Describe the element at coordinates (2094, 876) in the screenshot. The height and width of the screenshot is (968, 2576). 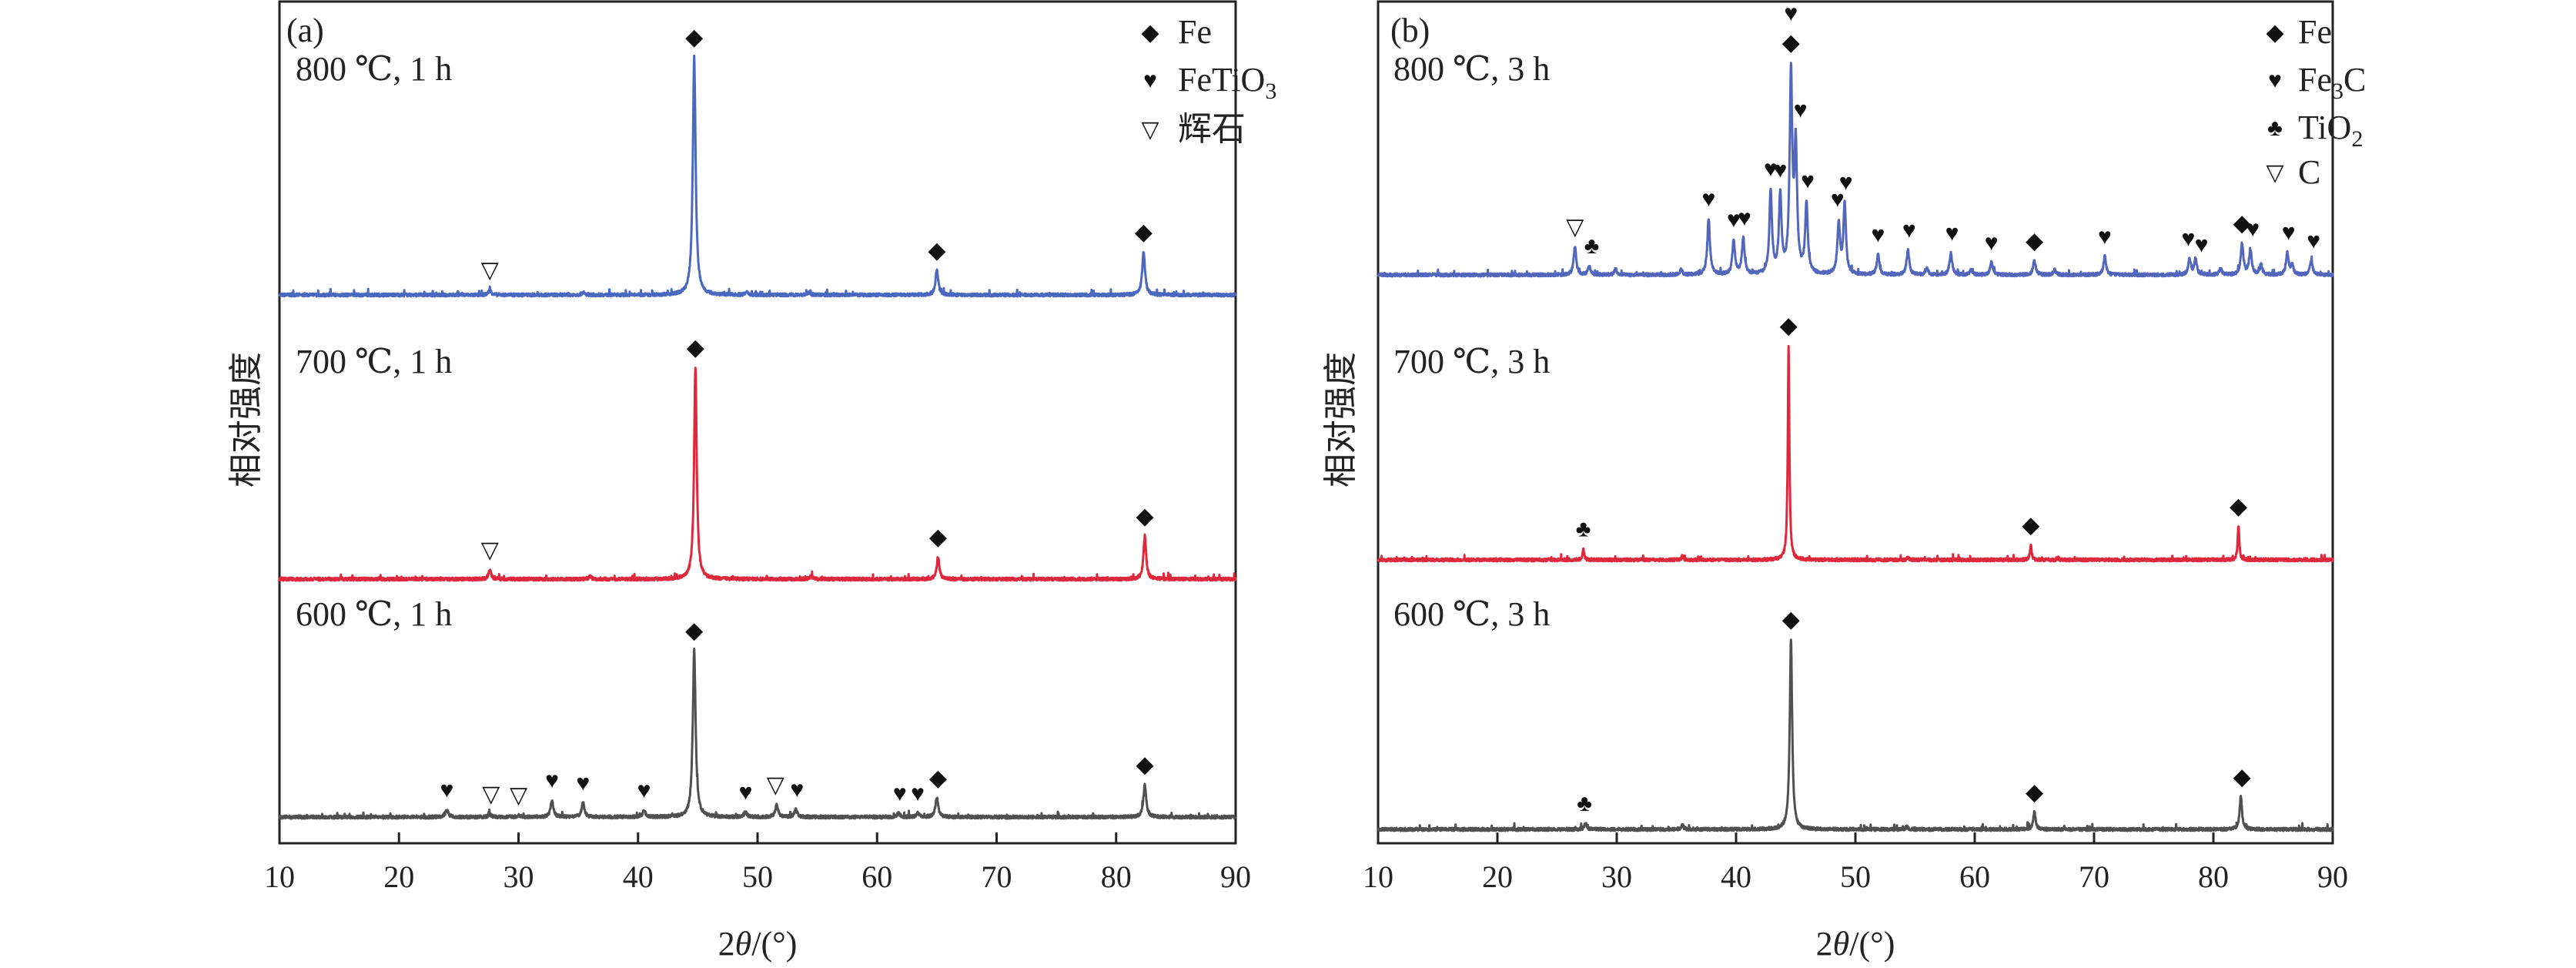
I see `x-tick-label: 70` at that location.